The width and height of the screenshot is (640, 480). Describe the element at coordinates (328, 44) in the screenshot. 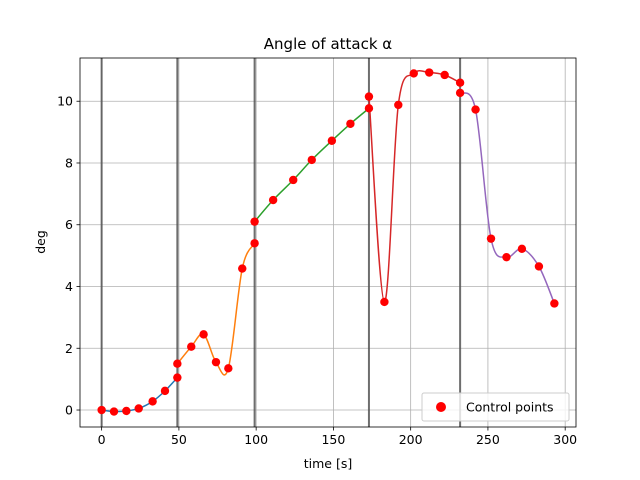

I see `chart-title: Angle of attack α` at that location.